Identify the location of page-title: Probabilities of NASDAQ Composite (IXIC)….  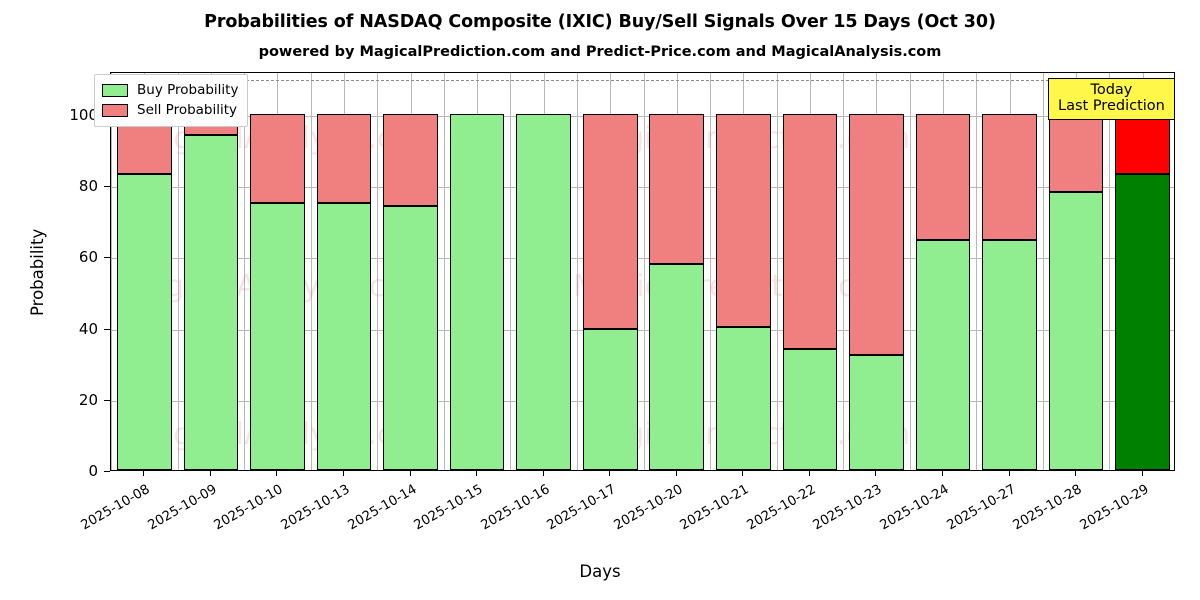
(600, 22).